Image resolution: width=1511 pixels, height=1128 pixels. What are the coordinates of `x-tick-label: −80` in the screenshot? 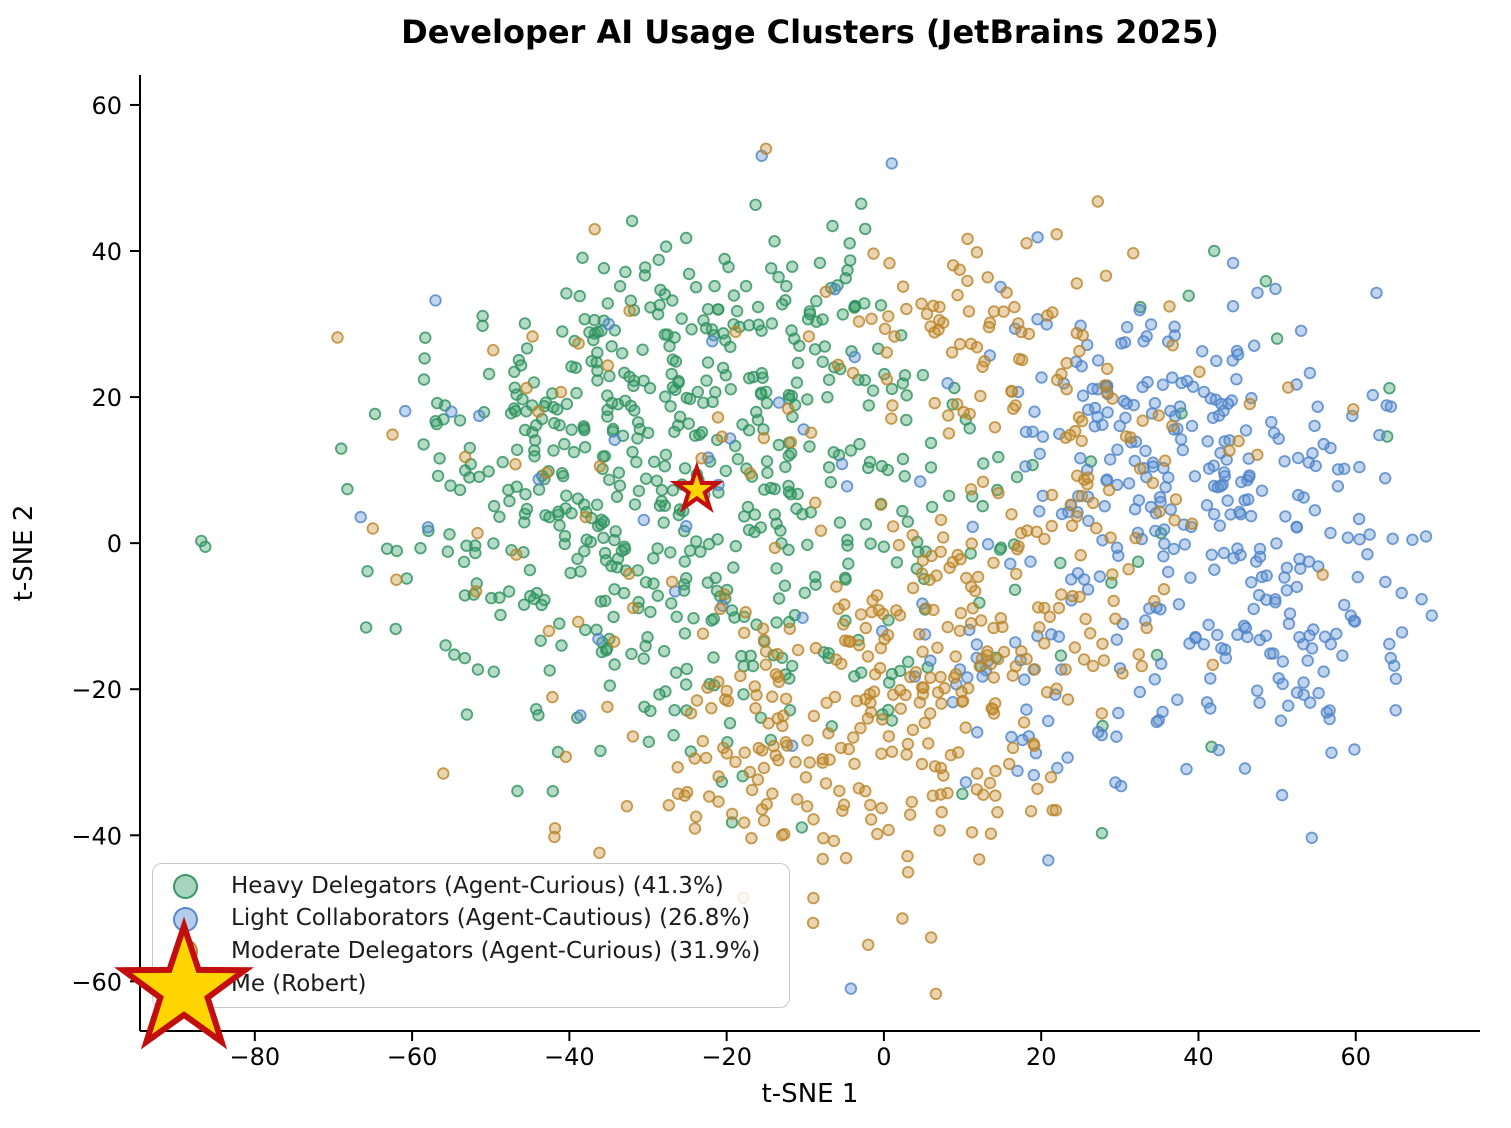 It's located at (254, 1057).